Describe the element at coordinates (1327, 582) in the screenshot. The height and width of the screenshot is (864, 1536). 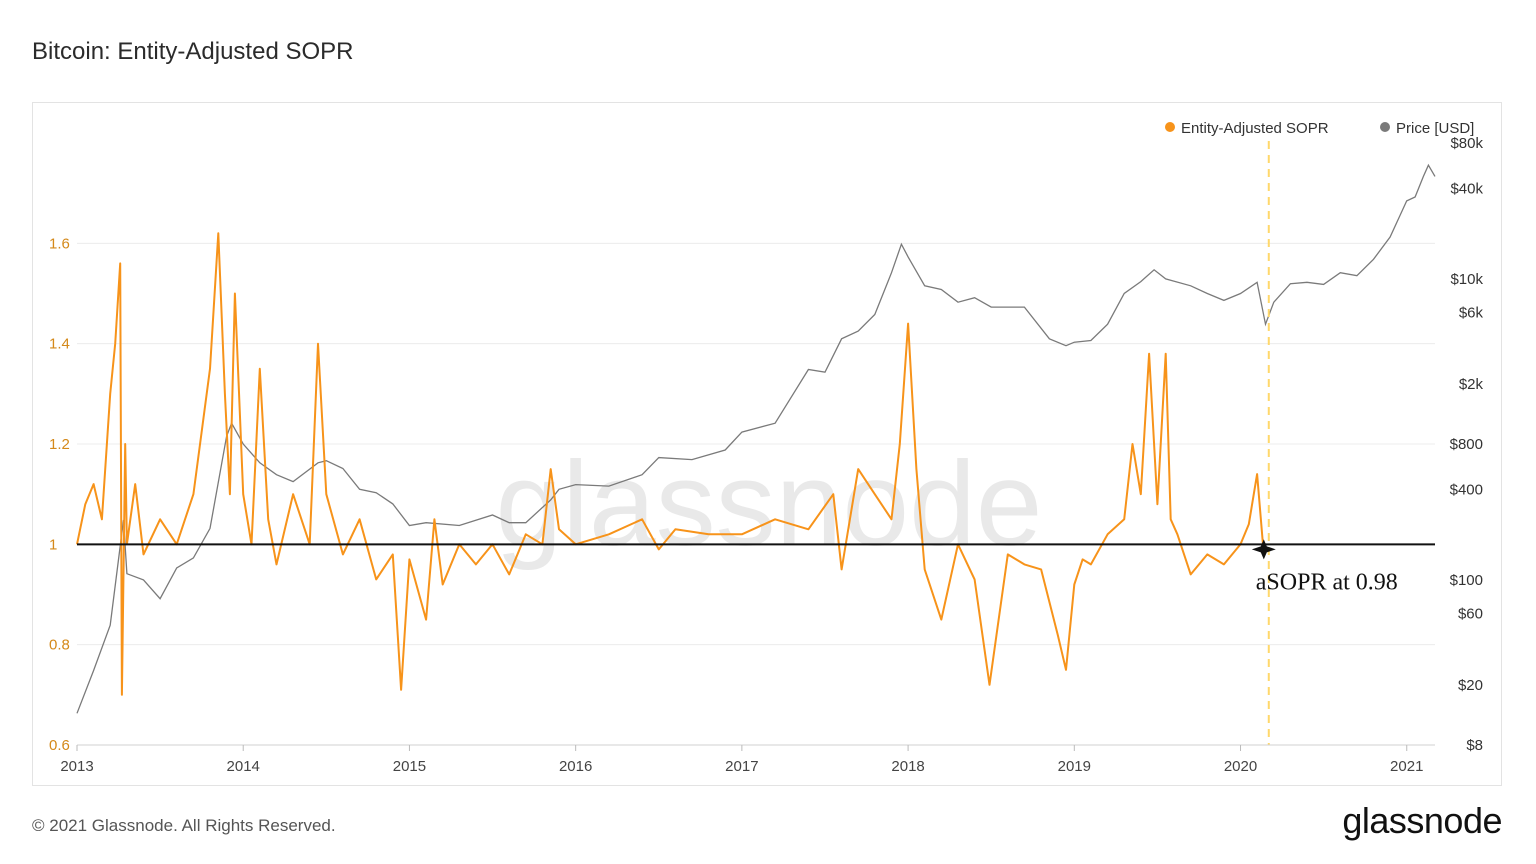
I see `annotation-label: aSOPR at 0.98` at that location.